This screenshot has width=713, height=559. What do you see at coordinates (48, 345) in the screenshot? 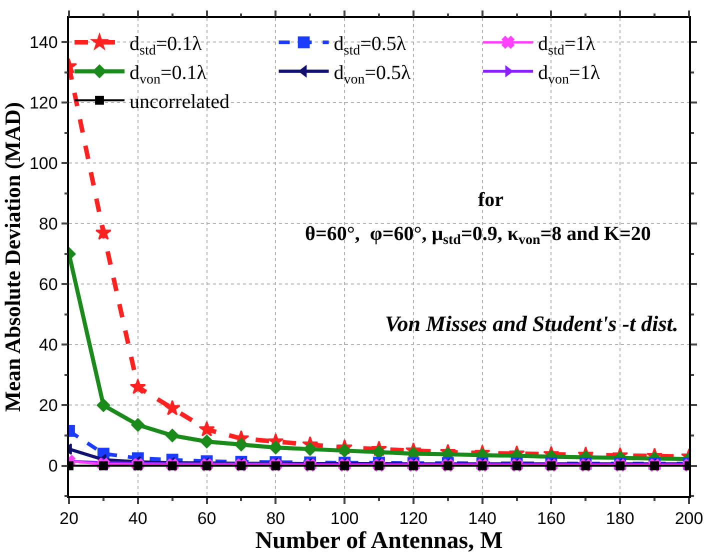
I see `y-tick-label: 40` at bounding box center [48, 345].